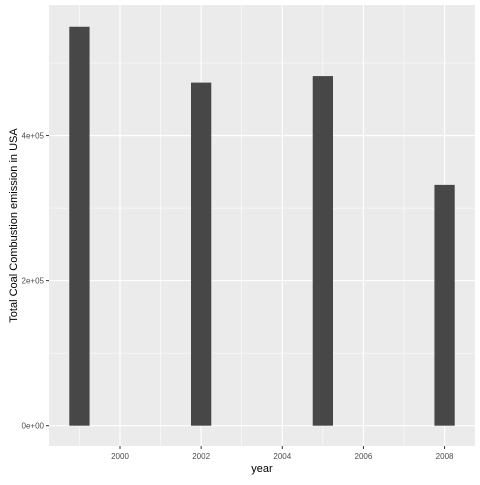  Describe the element at coordinates (201, 456) in the screenshot. I see `x-tick-label: 2002` at that location.